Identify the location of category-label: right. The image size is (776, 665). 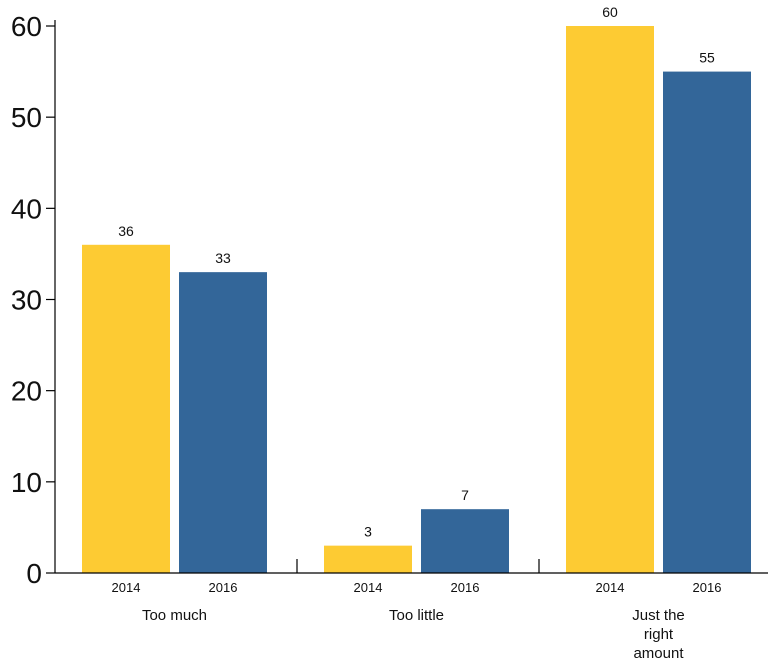
(659, 634).